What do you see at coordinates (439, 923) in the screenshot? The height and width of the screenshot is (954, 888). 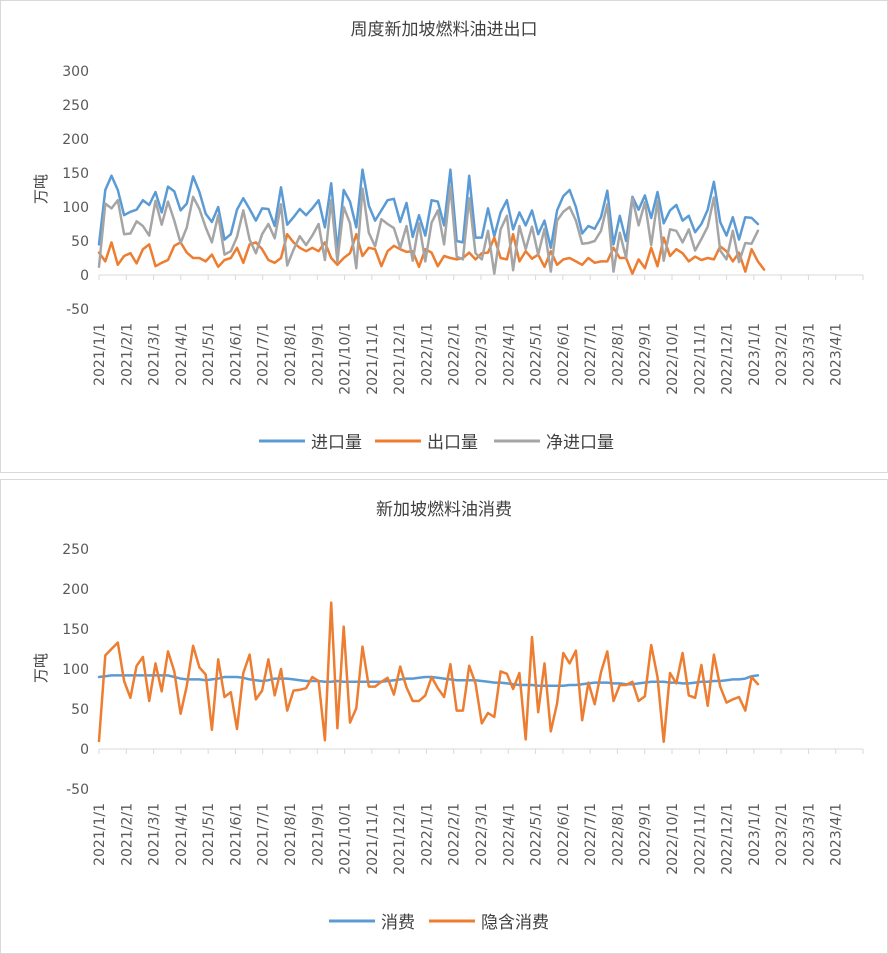 I see `legend: 消费 隐含消费` at bounding box center [439, 923].